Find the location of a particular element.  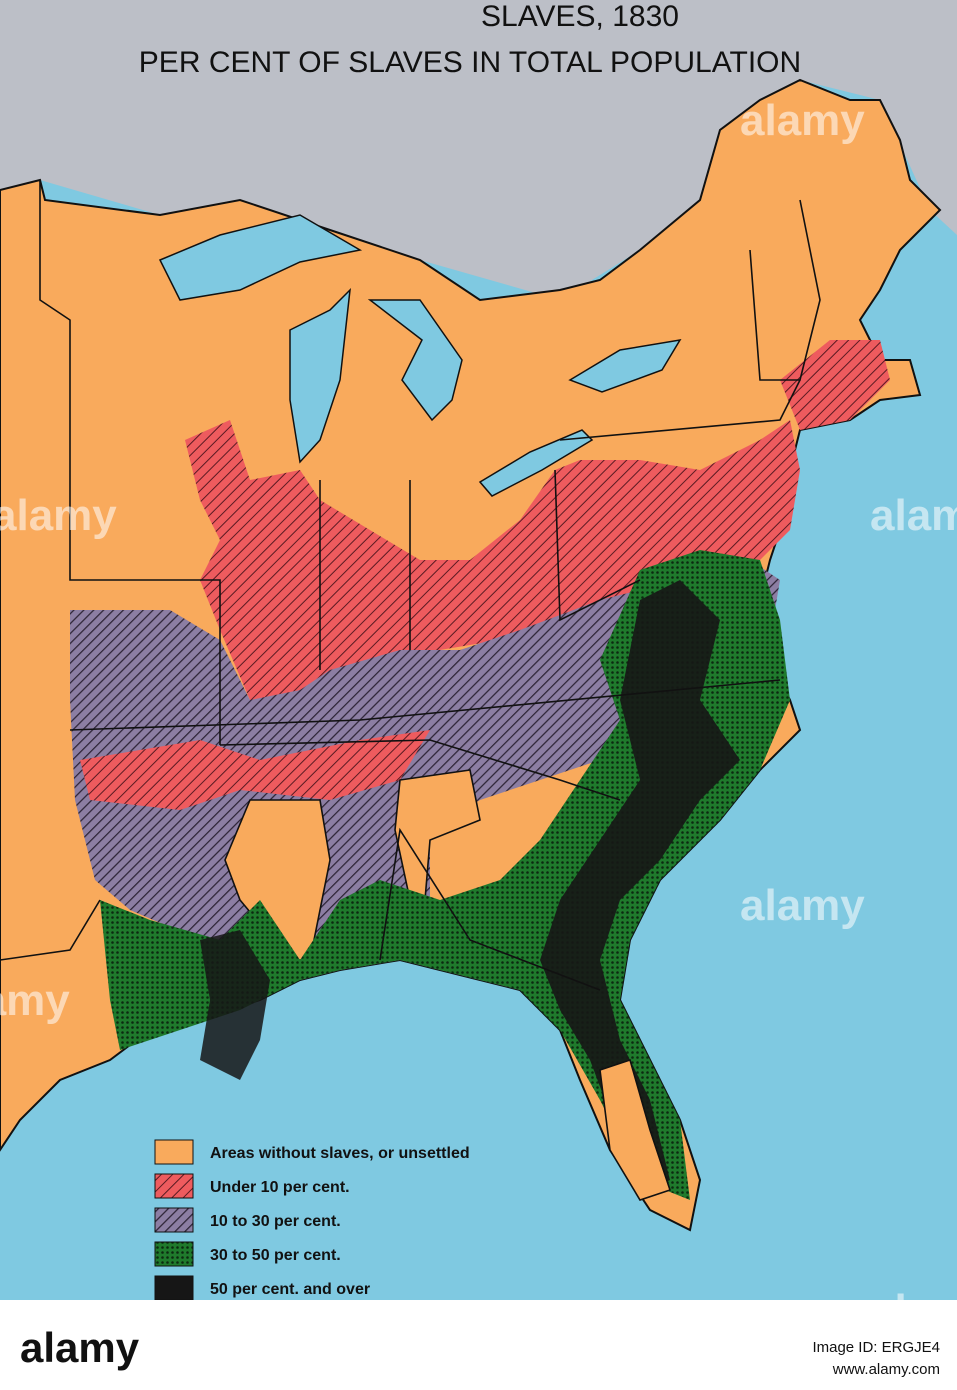

map-title: SLAVES, 1830 is located at coordinates (580, 16).